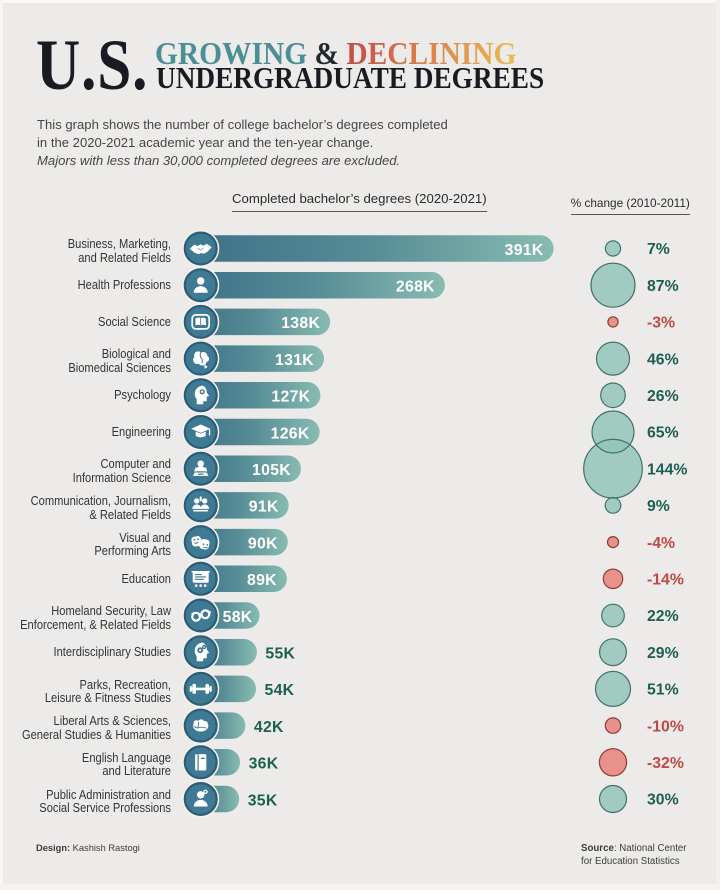 The height and width of the screenshot is (890, 720). What do you see at coordinates (263, 543) in the screenshot?
I see `svg-text: 90K` at bounding box center [263, 543].